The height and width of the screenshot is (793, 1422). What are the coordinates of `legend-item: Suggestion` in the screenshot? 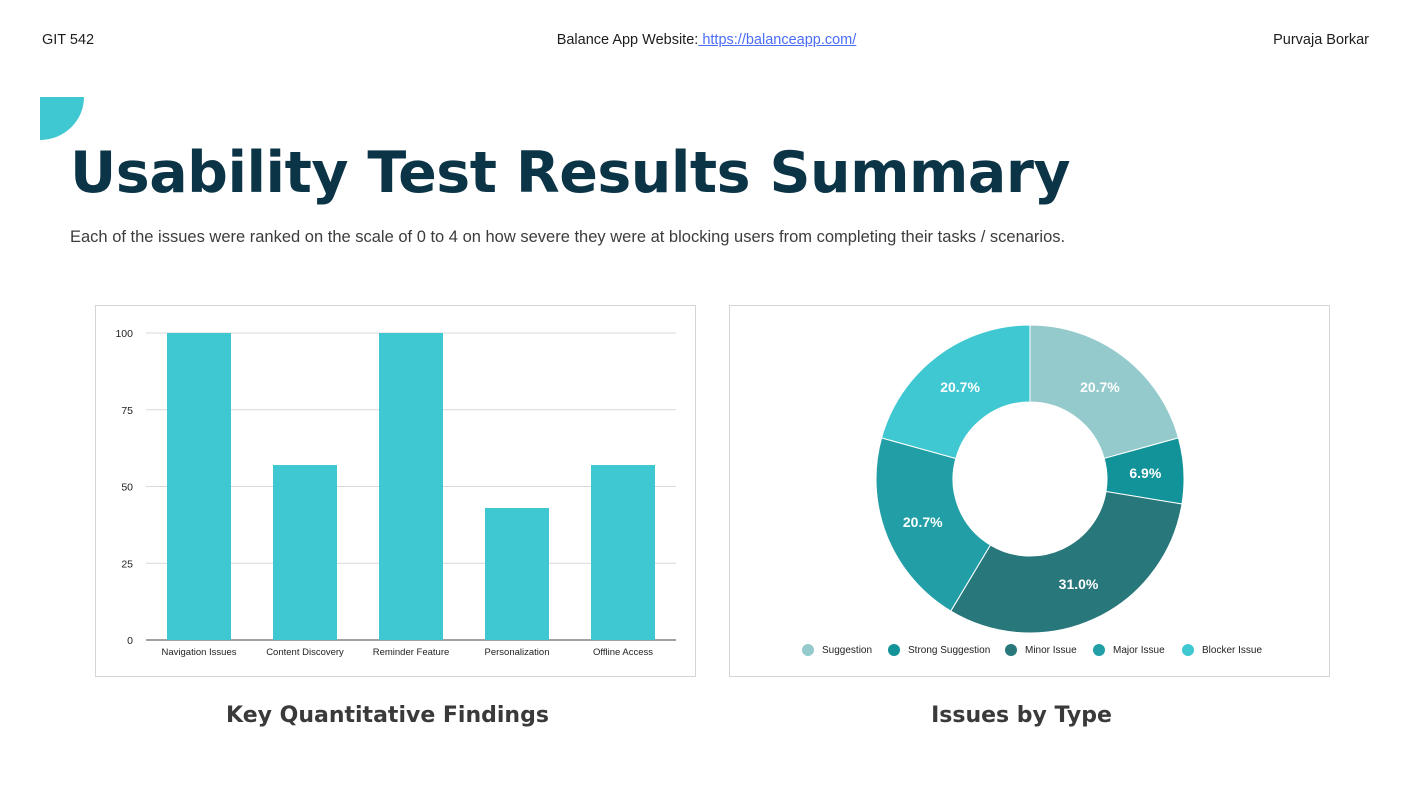 It's located at (837, 650).